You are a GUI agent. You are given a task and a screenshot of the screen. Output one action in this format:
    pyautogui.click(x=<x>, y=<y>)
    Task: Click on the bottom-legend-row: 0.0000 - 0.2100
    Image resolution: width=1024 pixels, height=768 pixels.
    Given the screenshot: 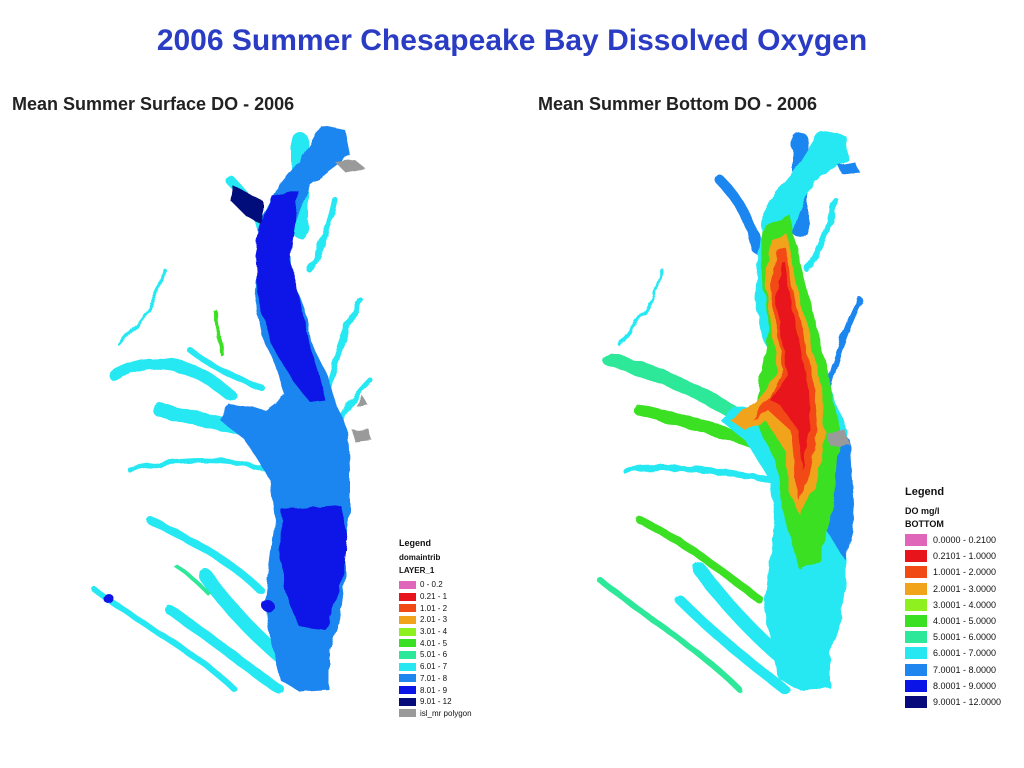 What is the action you would take?
    pyautogui.click(x=953, y=540)
    